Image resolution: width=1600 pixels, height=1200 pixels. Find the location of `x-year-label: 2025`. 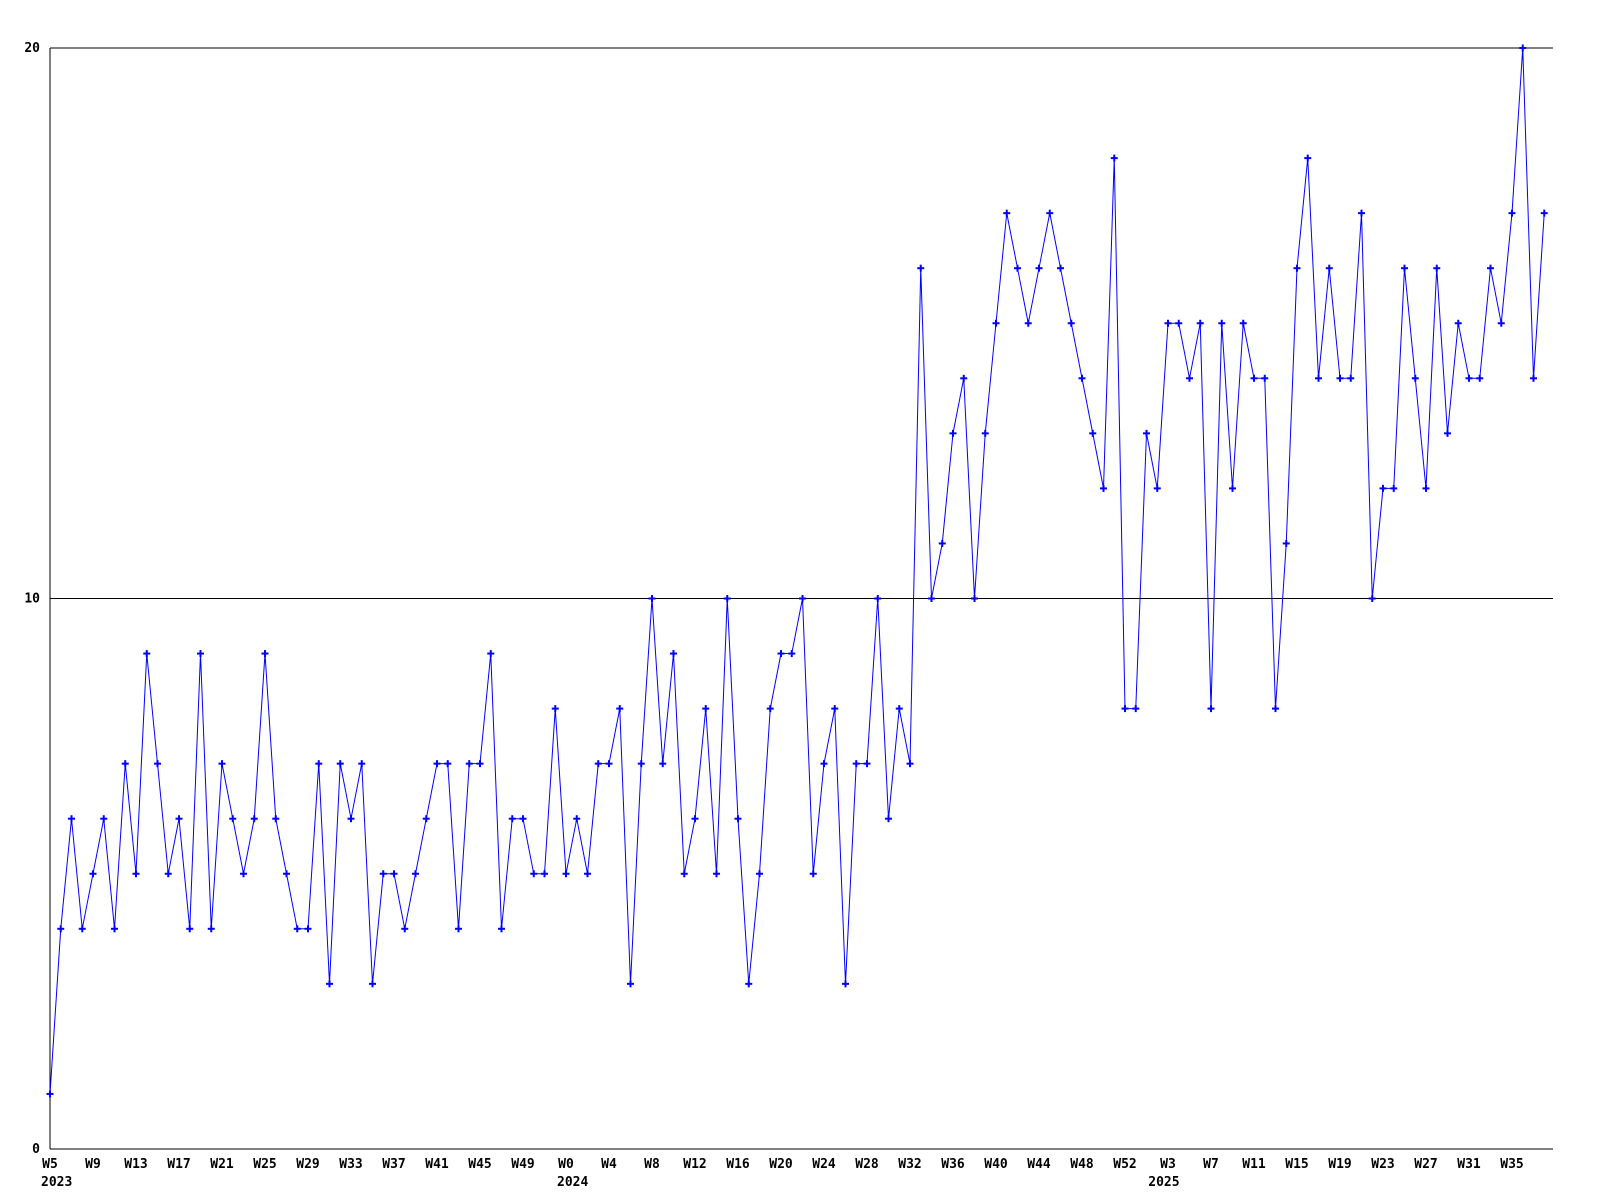

x-year-label: 2025 is located at coordinates (1163, 1182).